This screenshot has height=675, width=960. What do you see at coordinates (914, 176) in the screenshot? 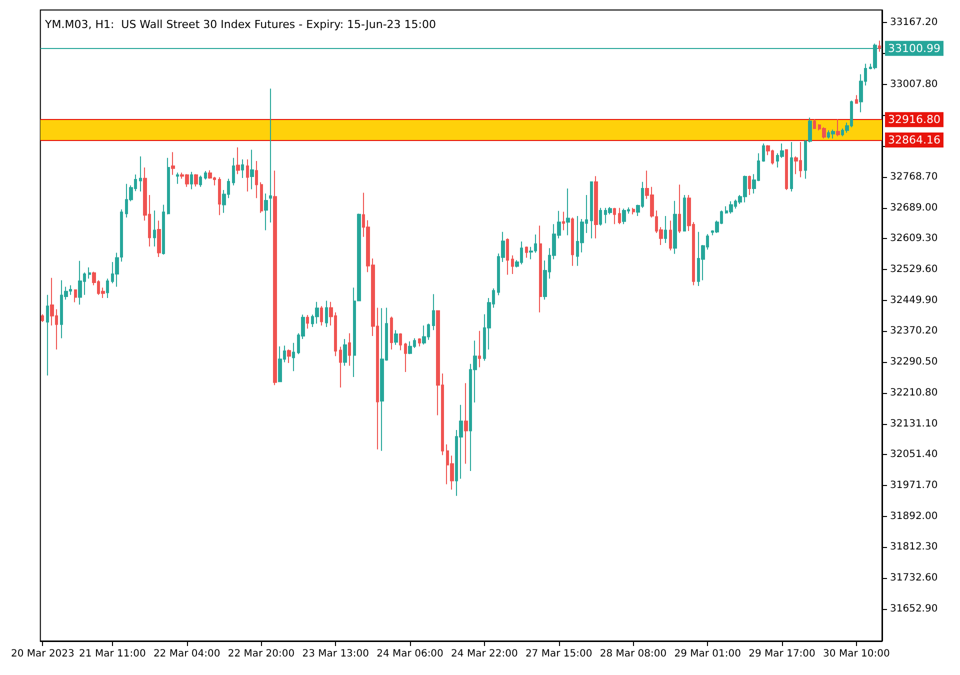
I see `y-tick-label: 32768.70` at bounding box center [914, 176].